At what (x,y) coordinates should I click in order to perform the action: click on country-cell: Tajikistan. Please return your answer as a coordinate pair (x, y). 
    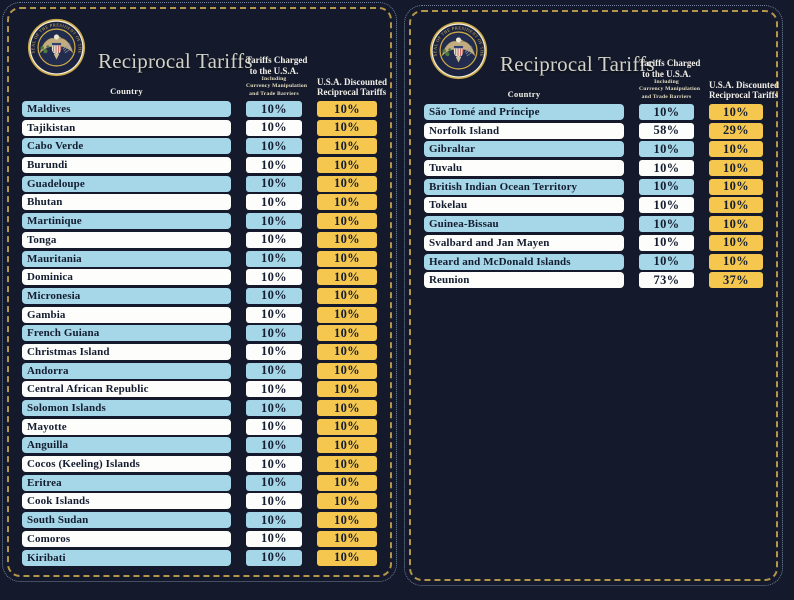
    Looking at the image, I should click on (126, 127).